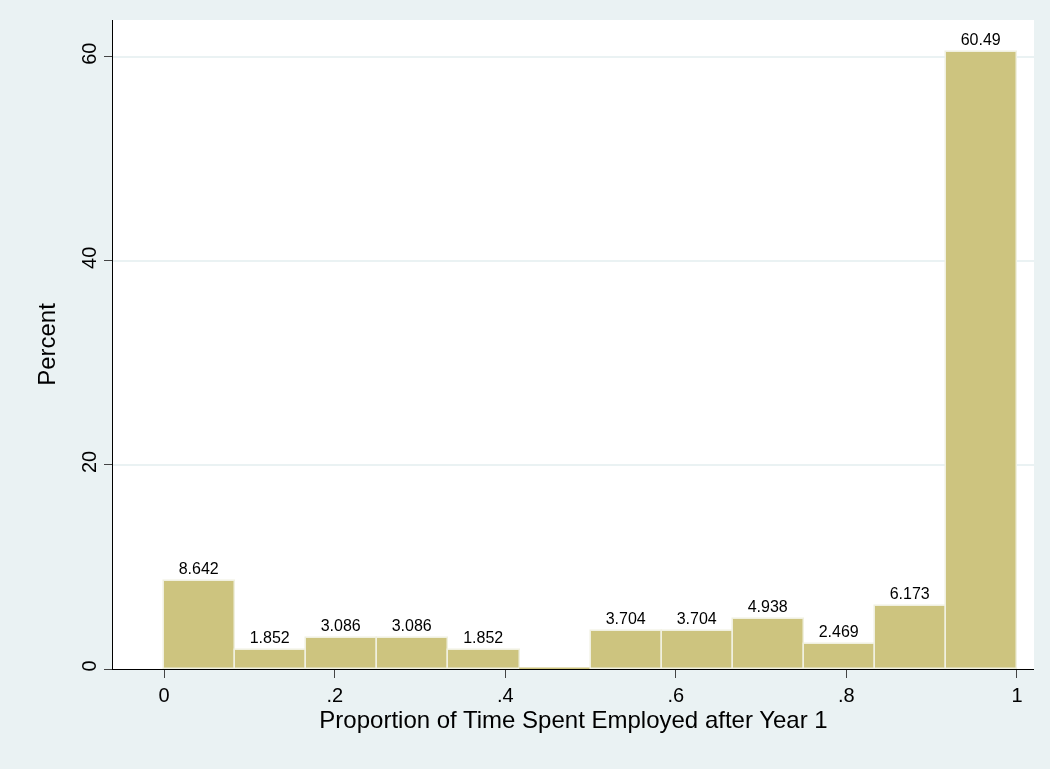 The width and height of the screenshot is (1050, 769). I want to click on data-label: 6.173, so click(909, 594).